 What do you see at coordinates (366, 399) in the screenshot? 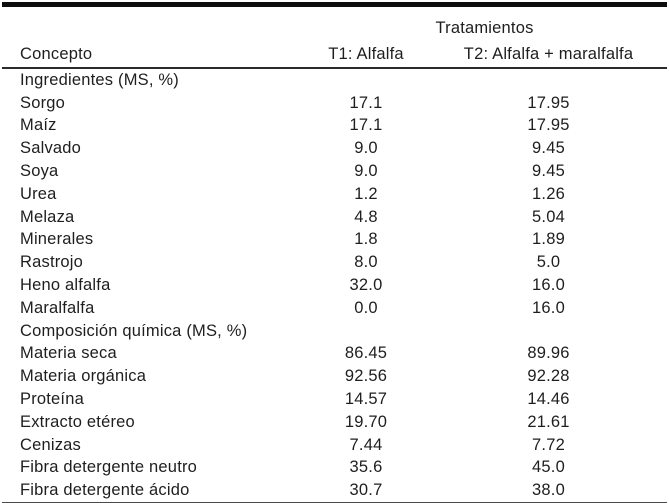
I see `row-t1-value: 14.57` at bounding box center [366, 399].